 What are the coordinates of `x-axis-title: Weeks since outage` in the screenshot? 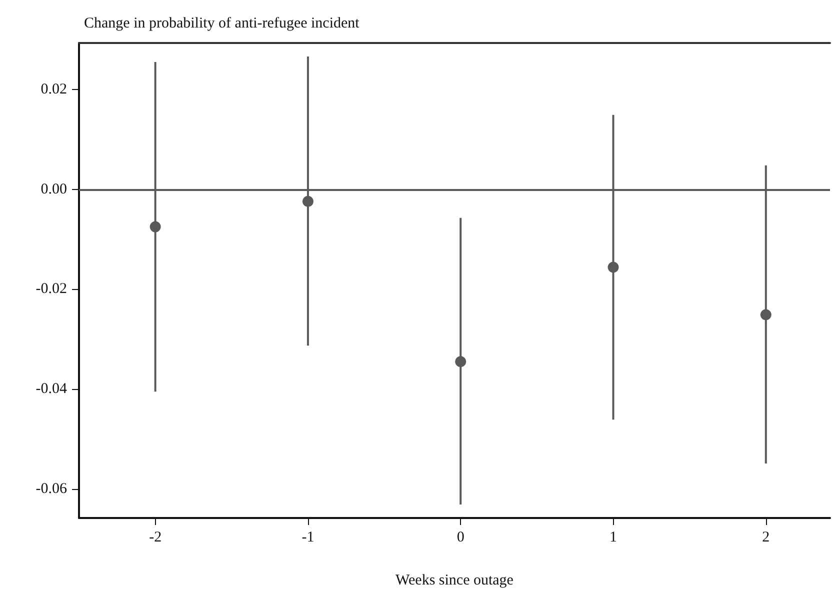 It's located at (455, 580).